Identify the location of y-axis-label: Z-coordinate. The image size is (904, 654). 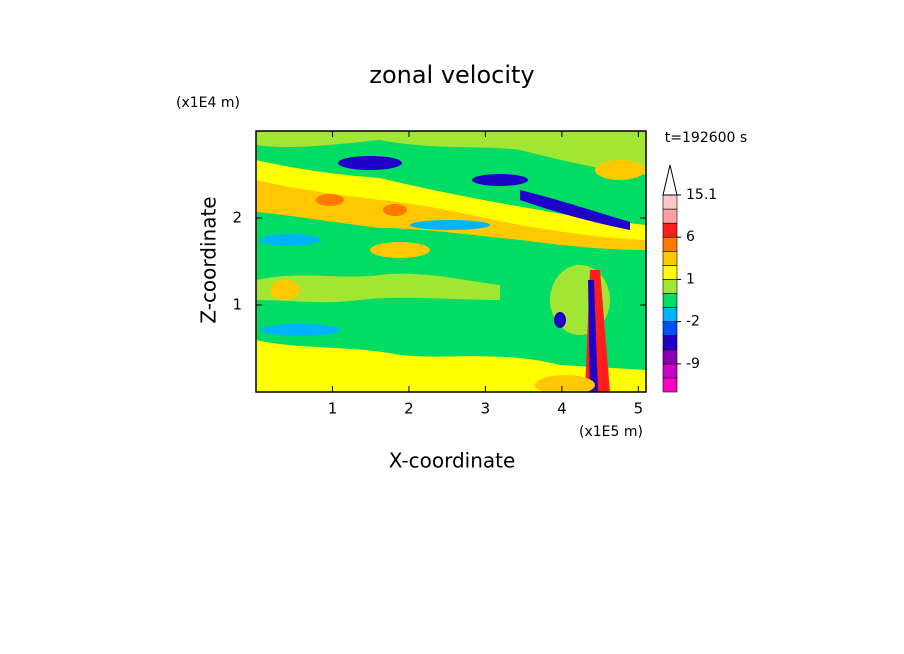
(209, 259).